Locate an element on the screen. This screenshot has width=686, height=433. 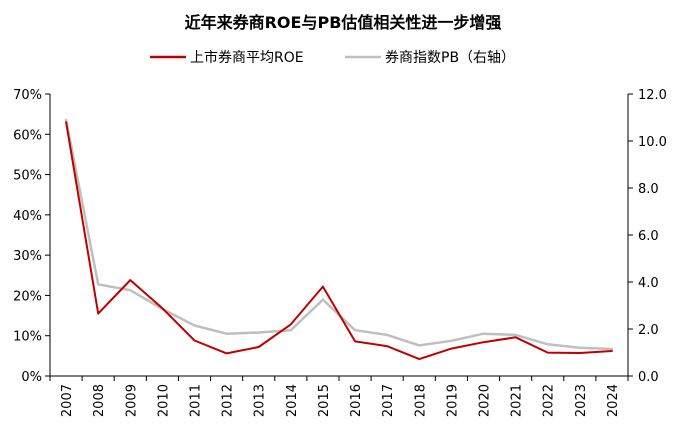
x-tick-label: 2009 is located at coordinates (131, 400).